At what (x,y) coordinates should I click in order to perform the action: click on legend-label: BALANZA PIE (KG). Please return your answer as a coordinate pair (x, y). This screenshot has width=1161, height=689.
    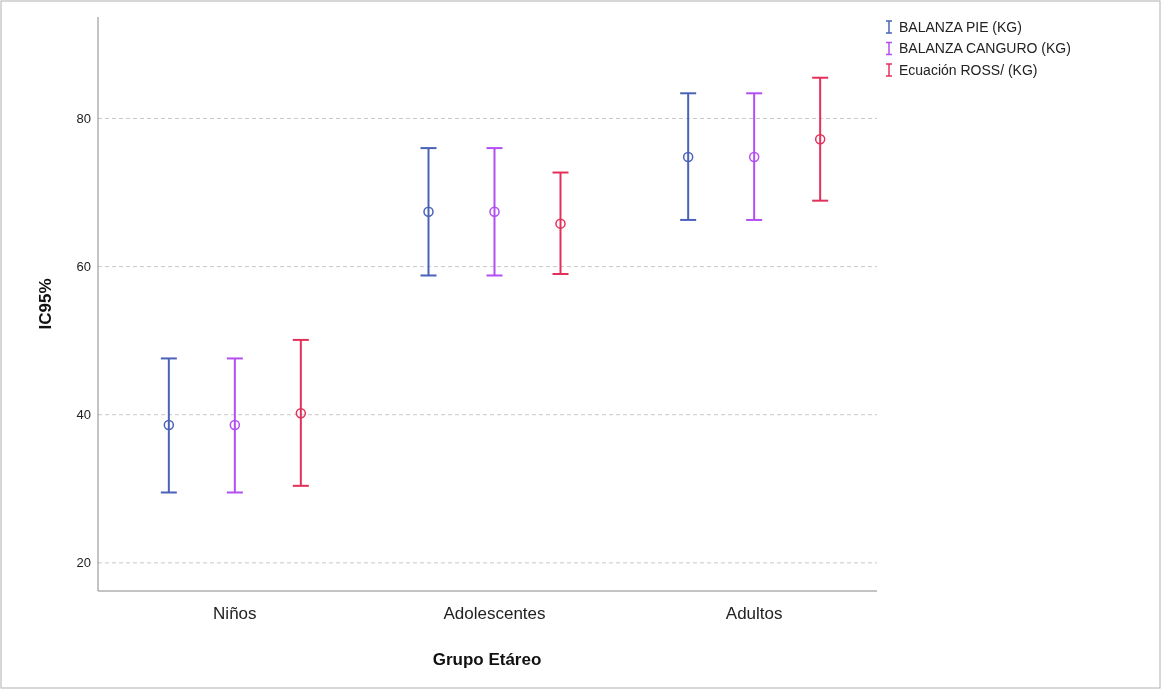
    Looking at the image, I should click on (960, 26).